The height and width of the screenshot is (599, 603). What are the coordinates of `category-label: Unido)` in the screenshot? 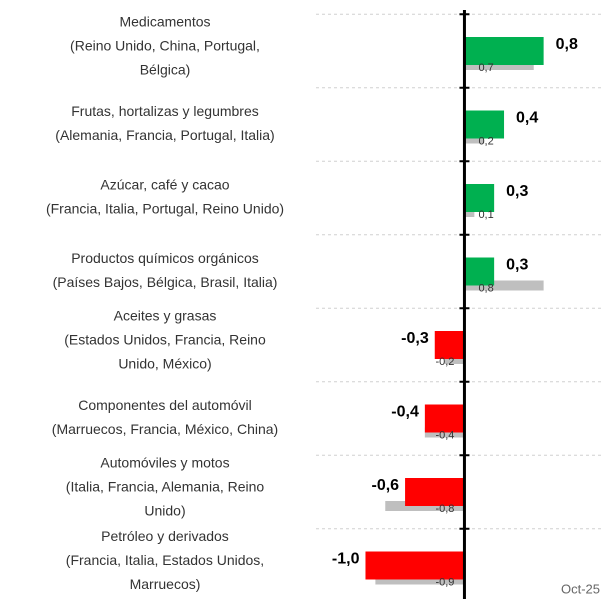 It's located at (164, 511).